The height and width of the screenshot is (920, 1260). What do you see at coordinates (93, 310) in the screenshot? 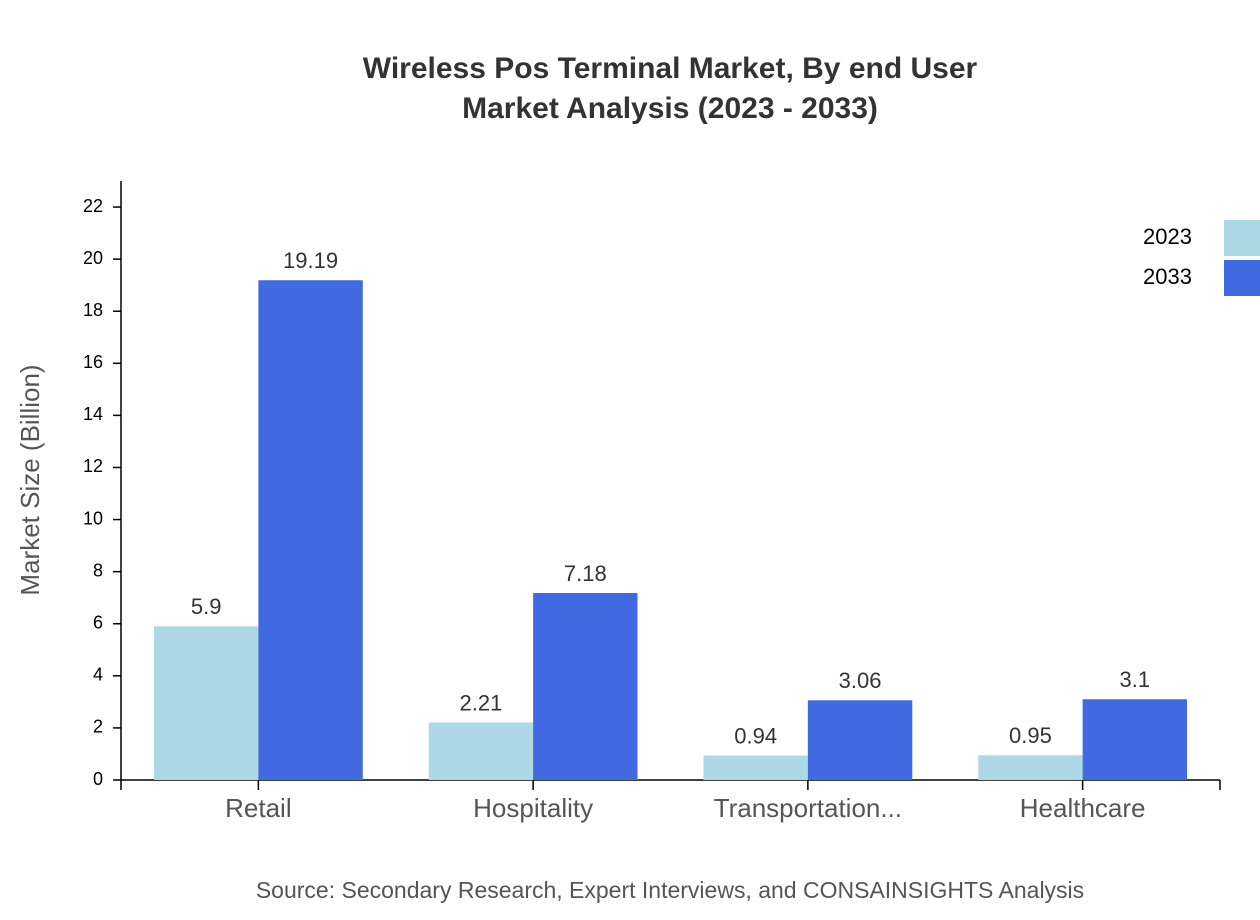
I see `y-tick-label: 18` at bounding box center [93, 310].